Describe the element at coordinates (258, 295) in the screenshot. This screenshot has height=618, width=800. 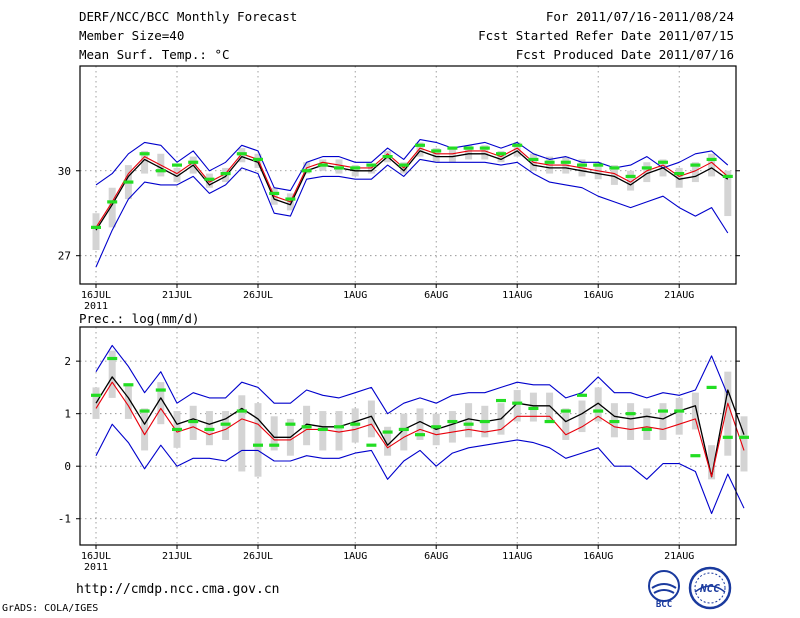
I see `temp-xtick-label: 26JUL` at that location.